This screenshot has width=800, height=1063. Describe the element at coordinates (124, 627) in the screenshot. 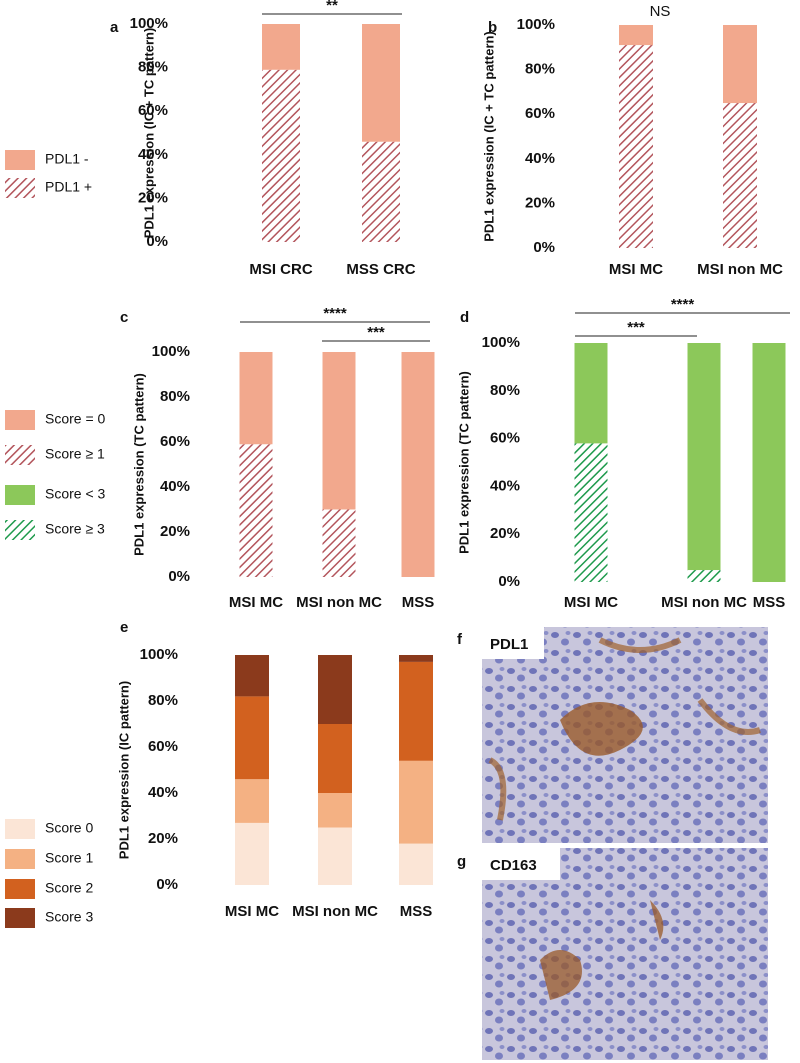

I see `panel-letter: e` at that location.